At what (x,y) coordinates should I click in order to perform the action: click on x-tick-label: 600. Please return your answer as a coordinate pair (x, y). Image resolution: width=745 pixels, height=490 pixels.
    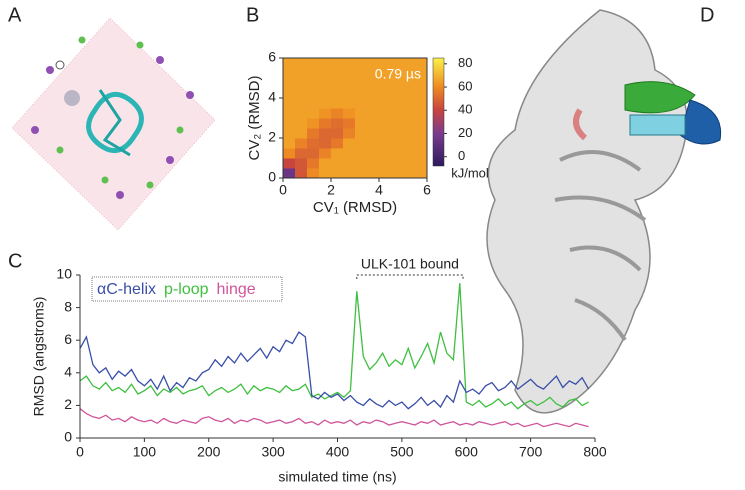
    Looking at the image, I should click on (467, 452).